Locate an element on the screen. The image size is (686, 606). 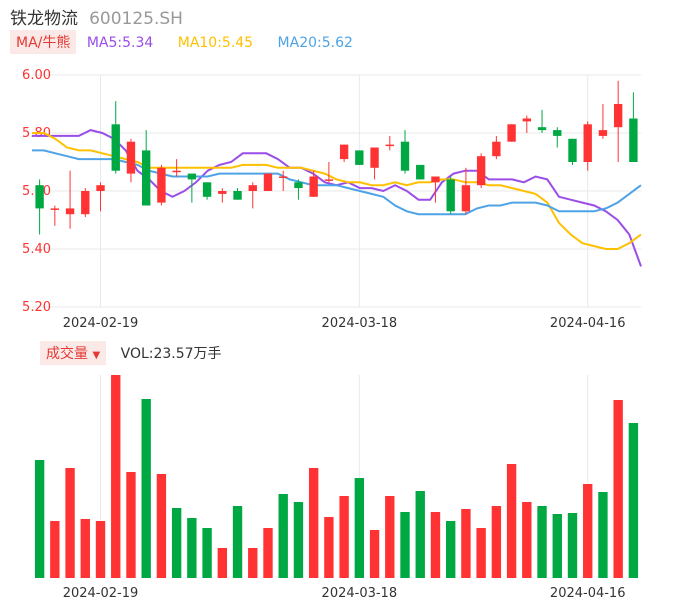
volume-type-label: 成交量 is located at coordinates (67, 354).